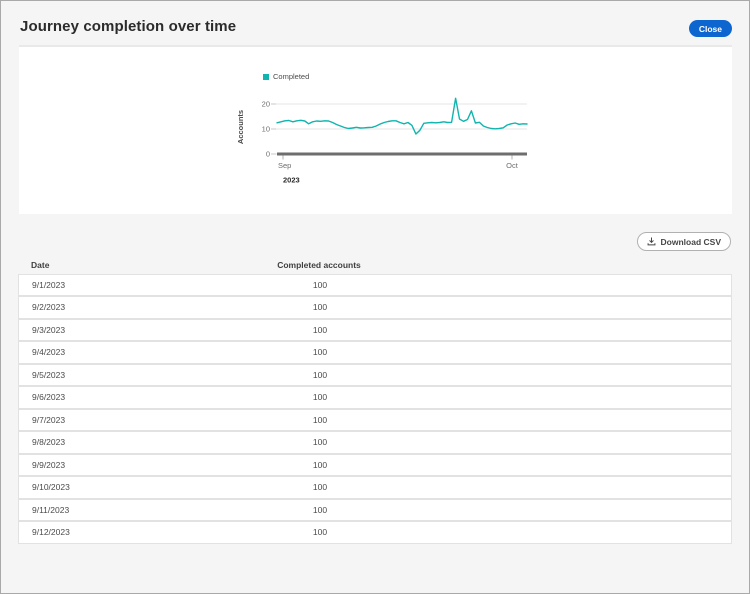 The width and height of the screenshot is (750, 594). Describe the element at coordinates (291, 180) in the screenshot. I see `x-axis-year-label: 2023` at that location.